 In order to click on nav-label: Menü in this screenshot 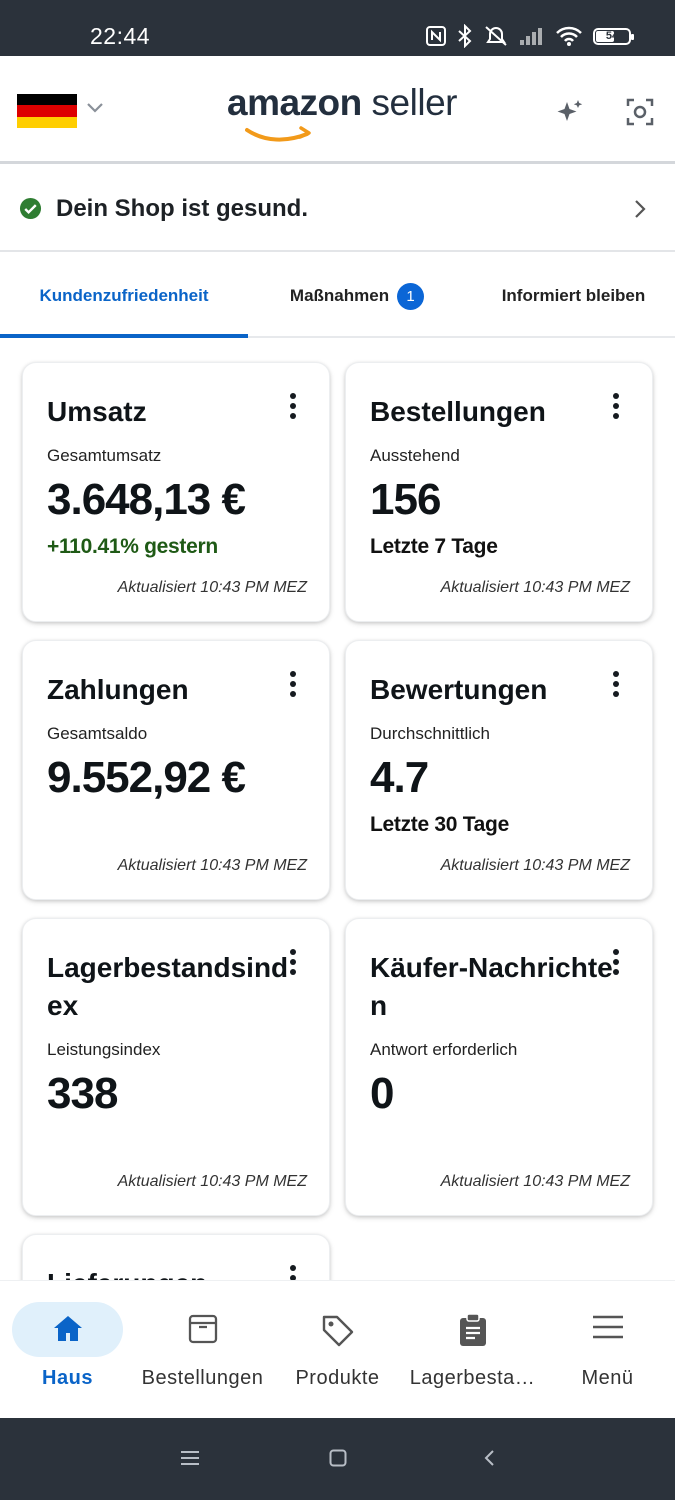, I will do `click(607, 1378)`.